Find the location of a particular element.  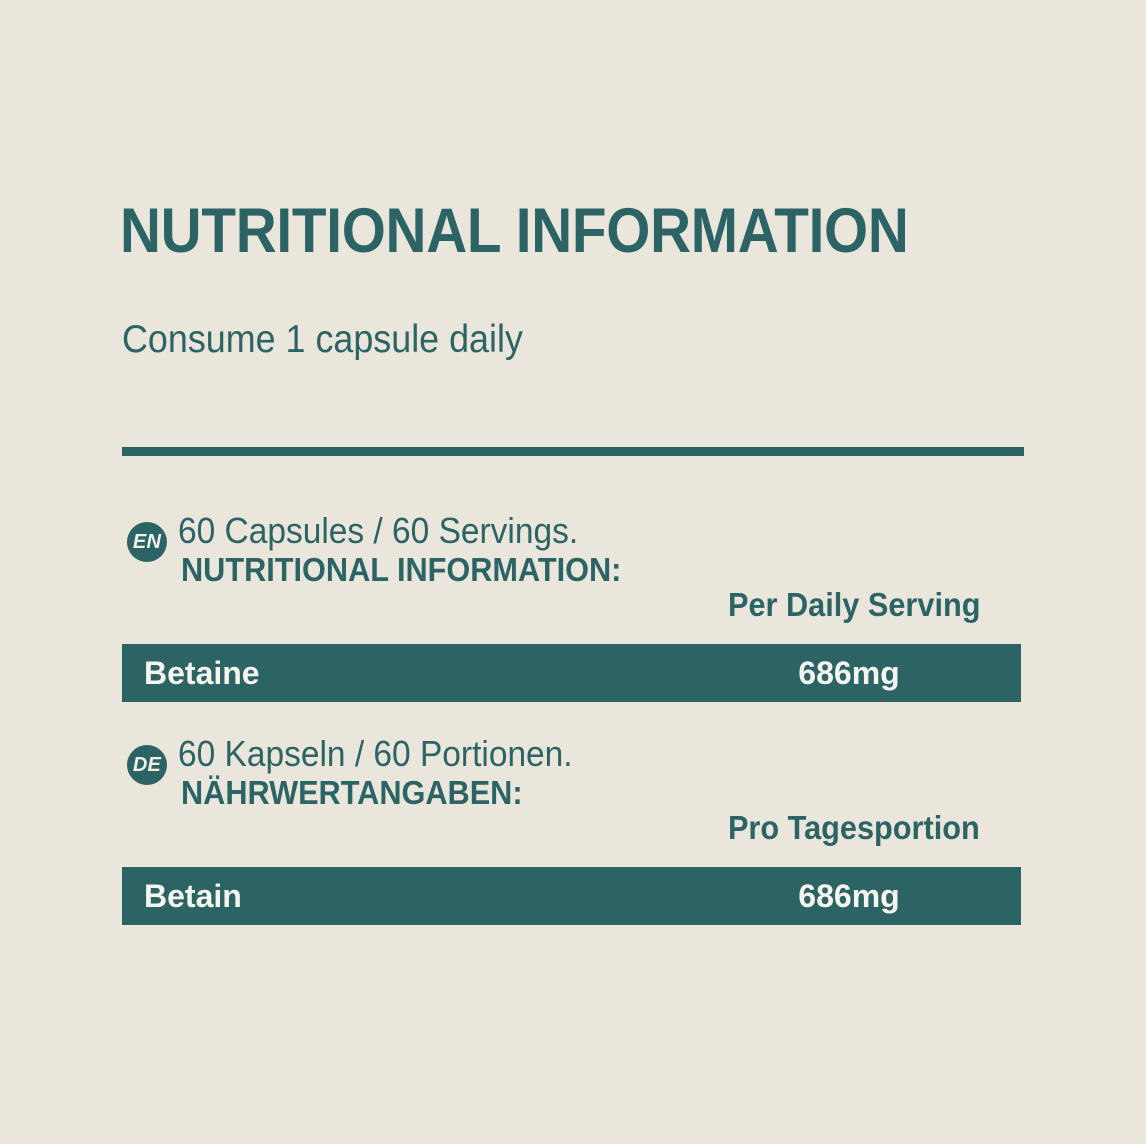

nutrient-name: Betaine is located at coordinates (202, 673).